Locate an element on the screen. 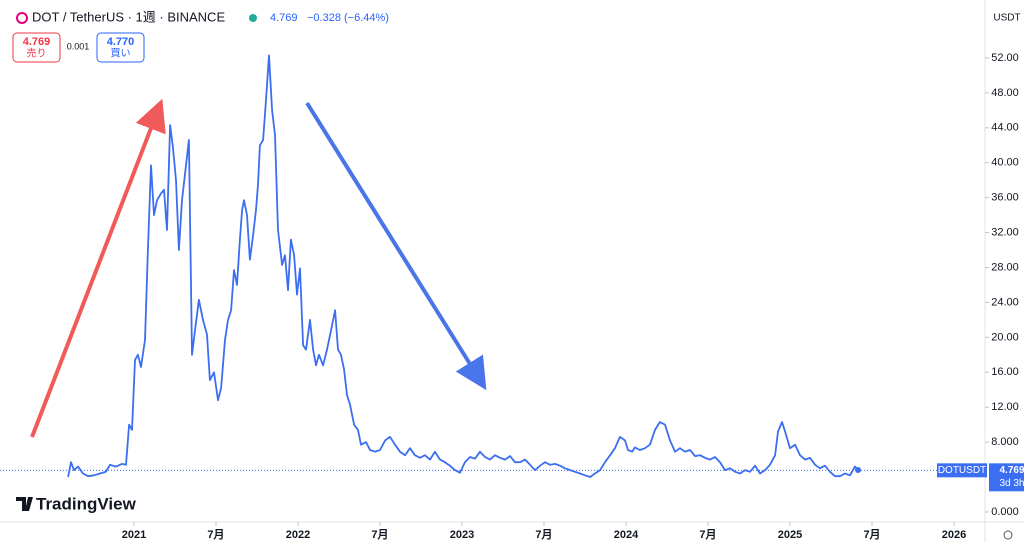  y-tick-label: 20.00 is located at coordinates (1005, 337).